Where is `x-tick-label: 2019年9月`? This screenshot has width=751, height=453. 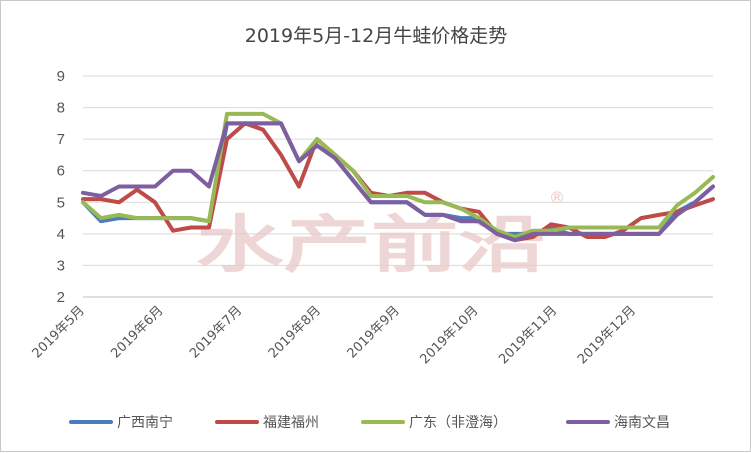
x-tick-label: 2019年9月 is located at coordinates (374, 332).